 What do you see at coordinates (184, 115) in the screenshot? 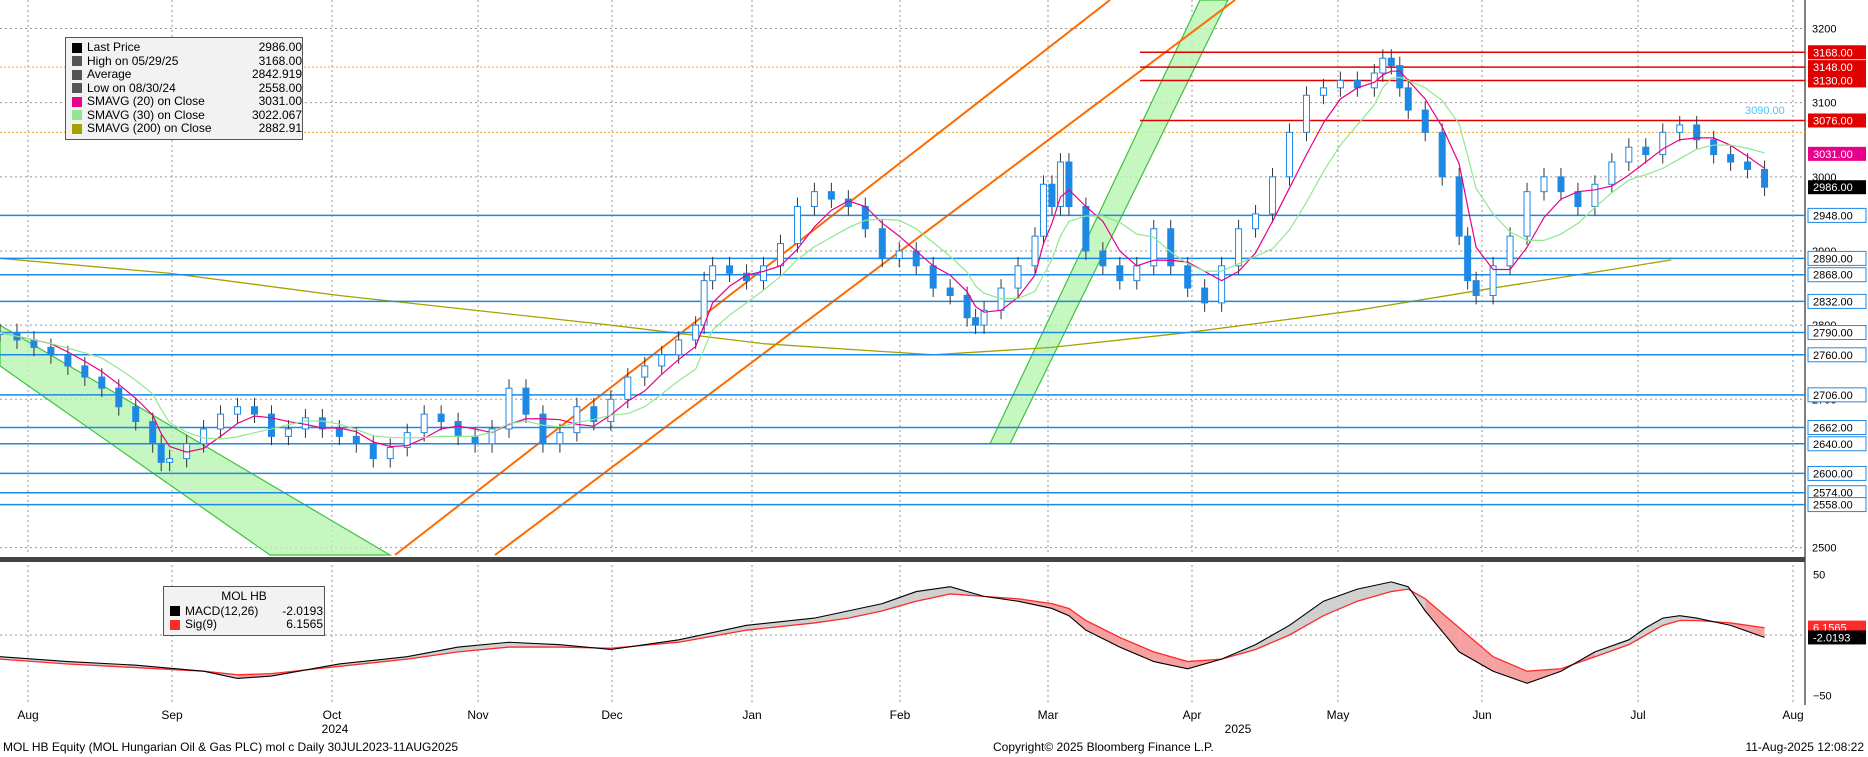
I see `legend-entry: SMAVG (30) on Close 3022.067` at bounding box center [184, 115].